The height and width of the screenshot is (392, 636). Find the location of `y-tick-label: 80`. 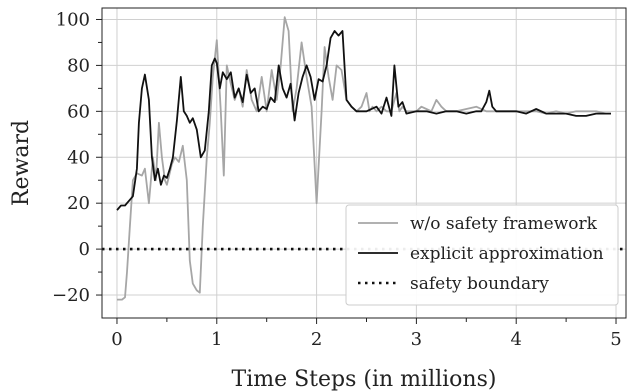

y-tick-label: 80 is located at coordinates (78, 65).